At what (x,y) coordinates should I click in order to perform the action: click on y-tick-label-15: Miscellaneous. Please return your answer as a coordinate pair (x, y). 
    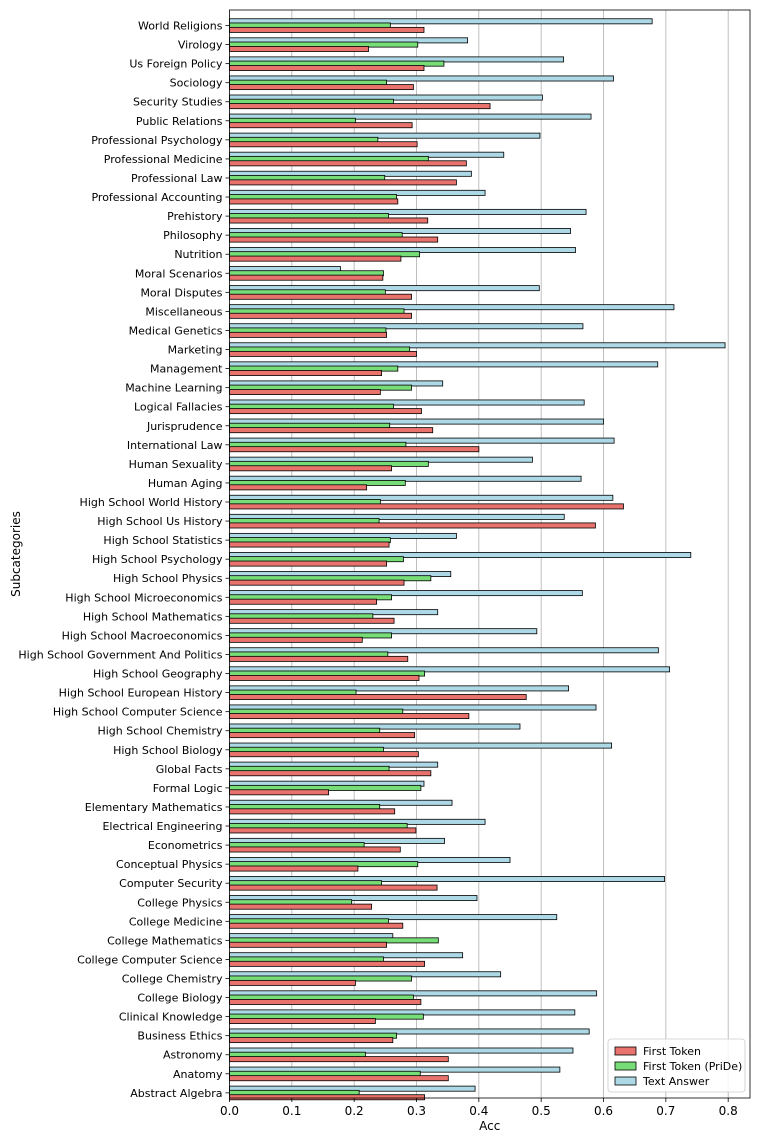
    Looking at the image, I should click on (183, 311).